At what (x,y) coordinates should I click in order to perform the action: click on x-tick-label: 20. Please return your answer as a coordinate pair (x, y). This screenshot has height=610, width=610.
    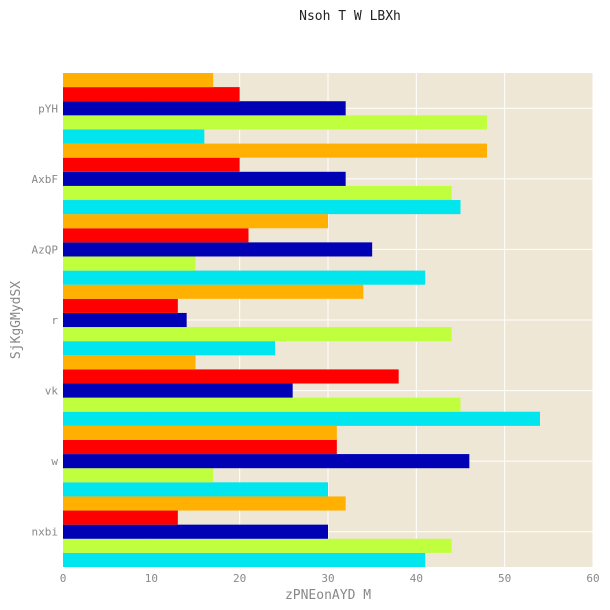
    Looking at the image, I should click on (239, 578).